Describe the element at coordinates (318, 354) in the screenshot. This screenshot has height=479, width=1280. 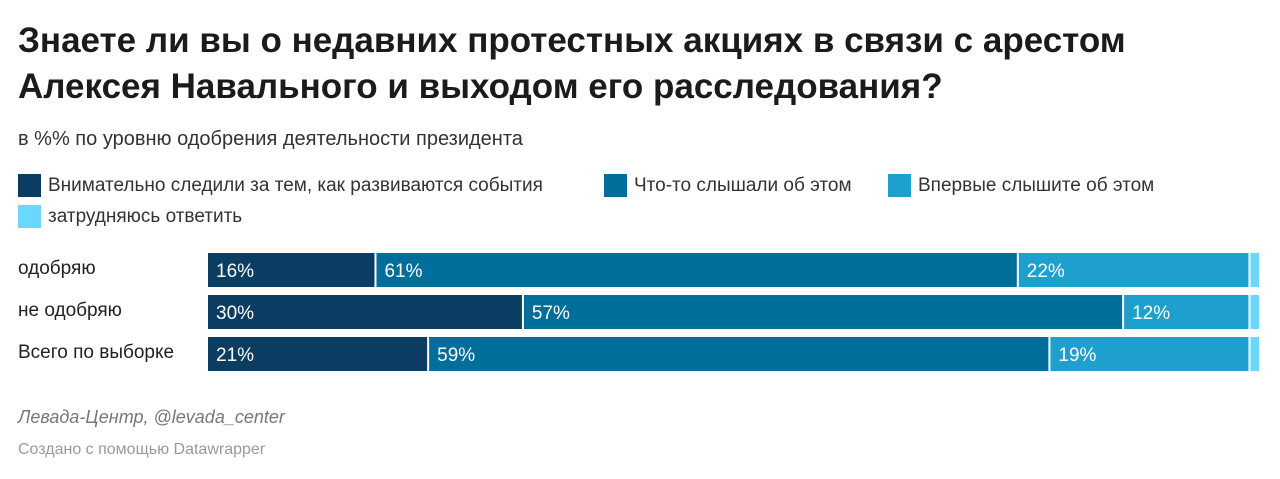
I see `bar-segment-total-attentive` at that location.